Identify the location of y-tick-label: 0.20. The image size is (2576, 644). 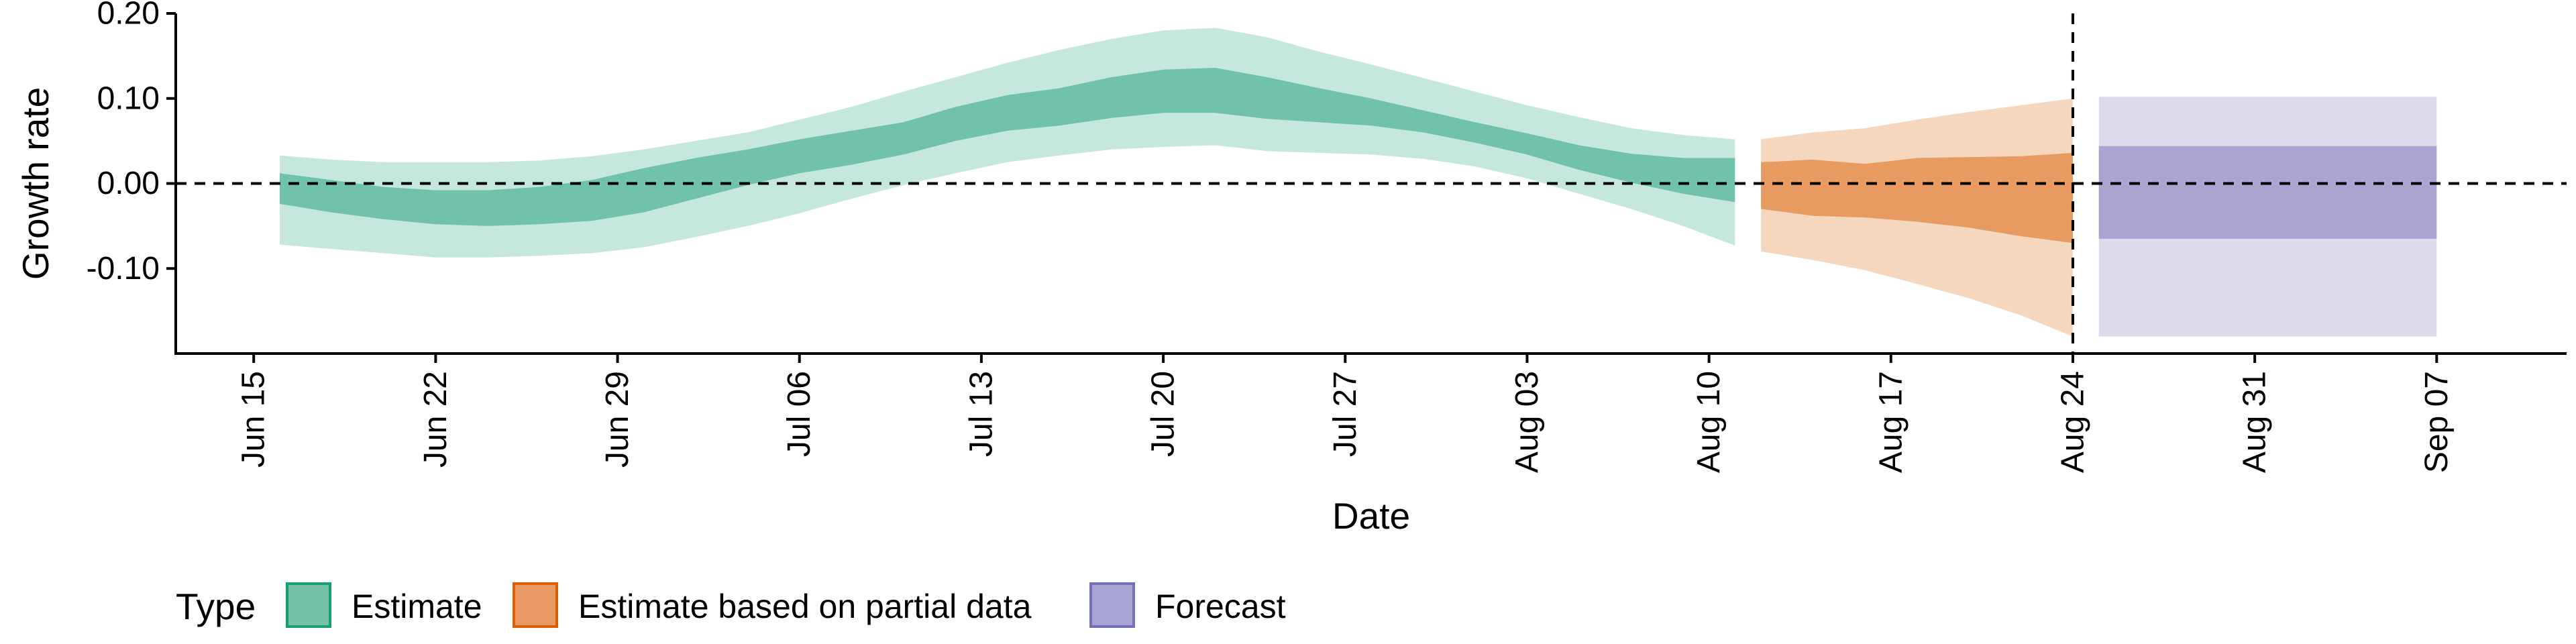
(128, 16).